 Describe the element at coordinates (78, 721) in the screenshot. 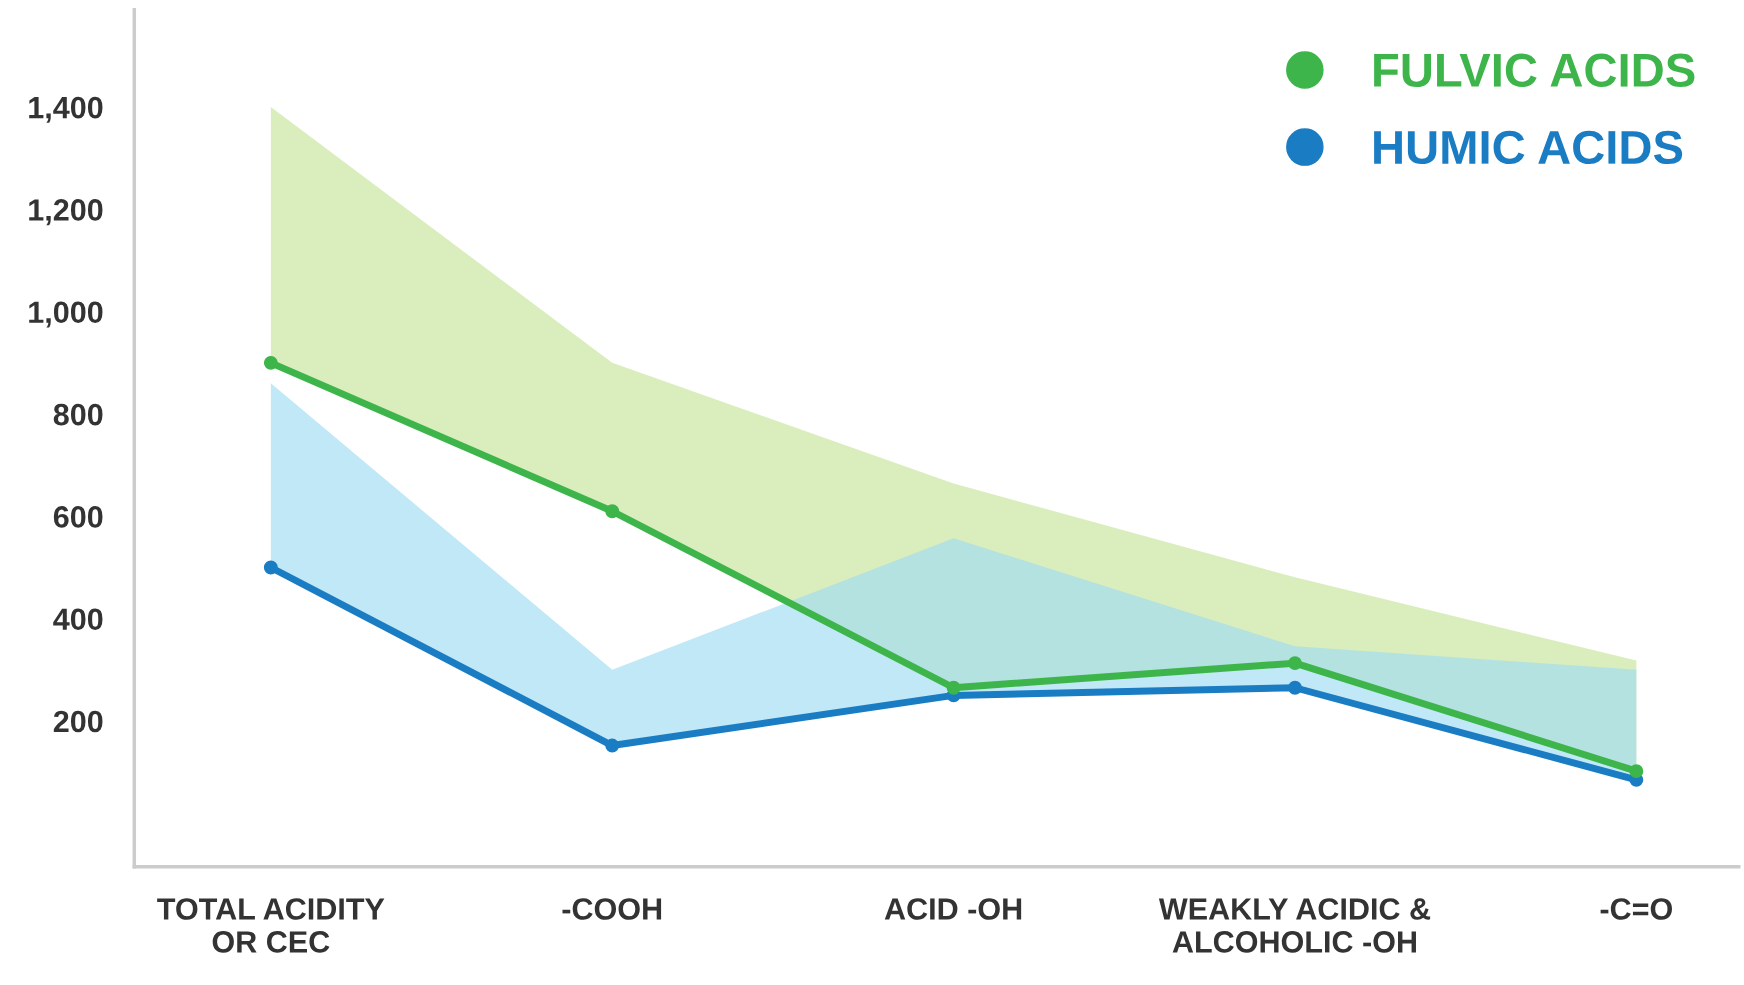

I see `y-tick-label: 200` at that location.